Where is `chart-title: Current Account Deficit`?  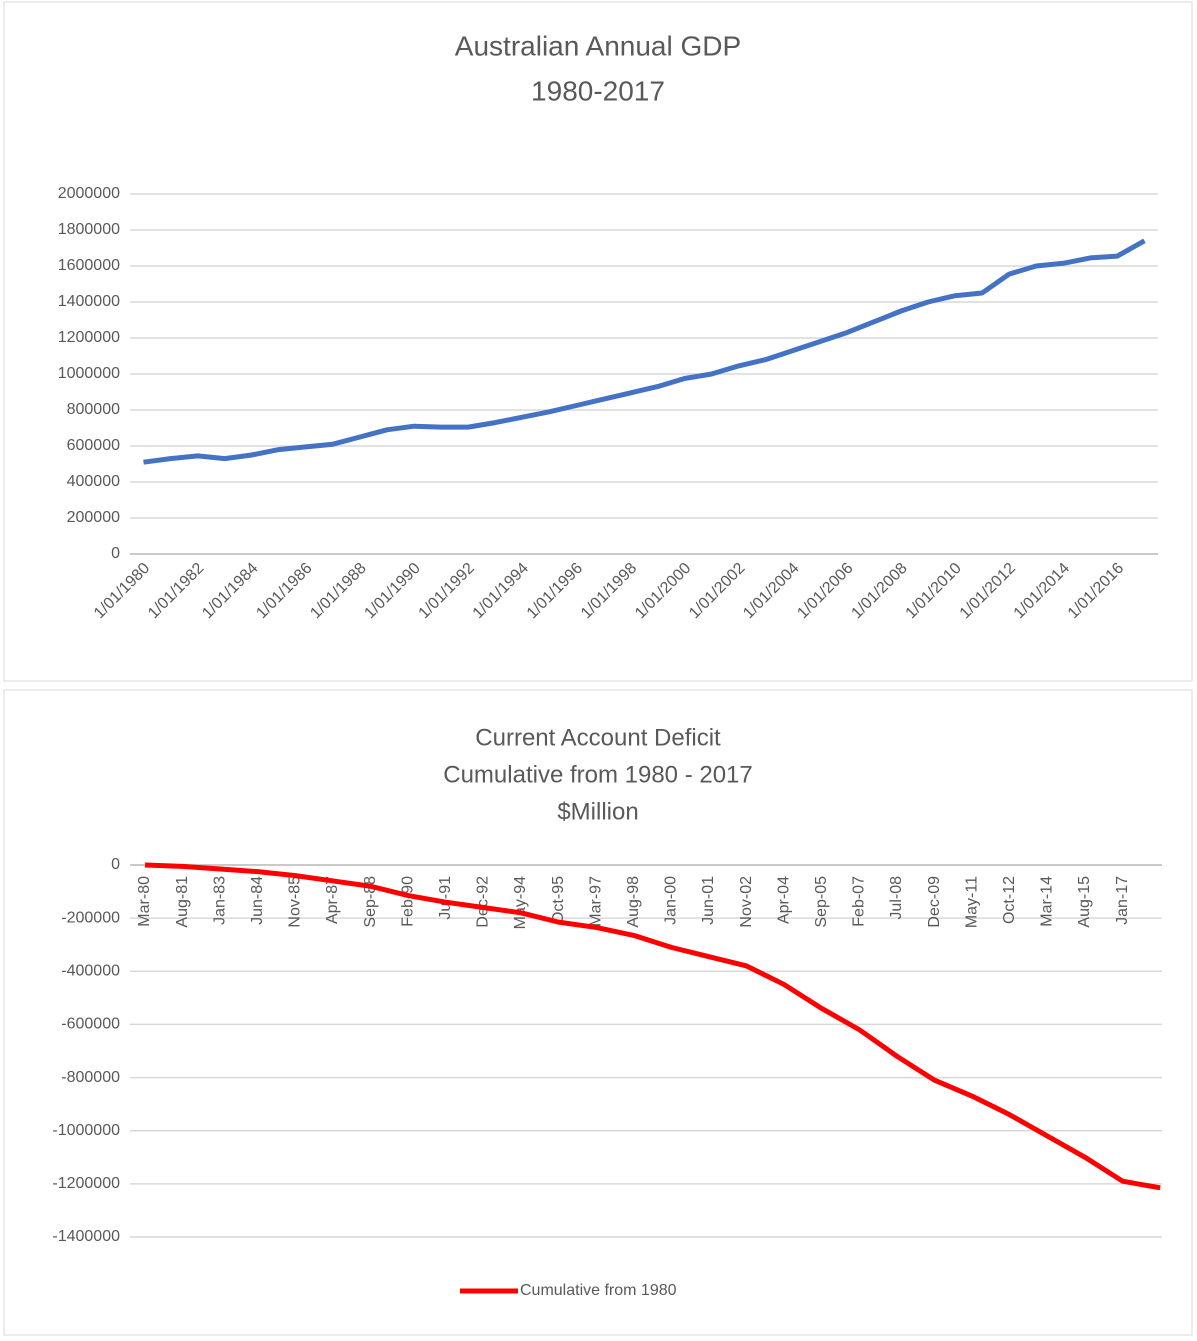
chart-title: Current Account Deficit is located at coordinates (598, 737).